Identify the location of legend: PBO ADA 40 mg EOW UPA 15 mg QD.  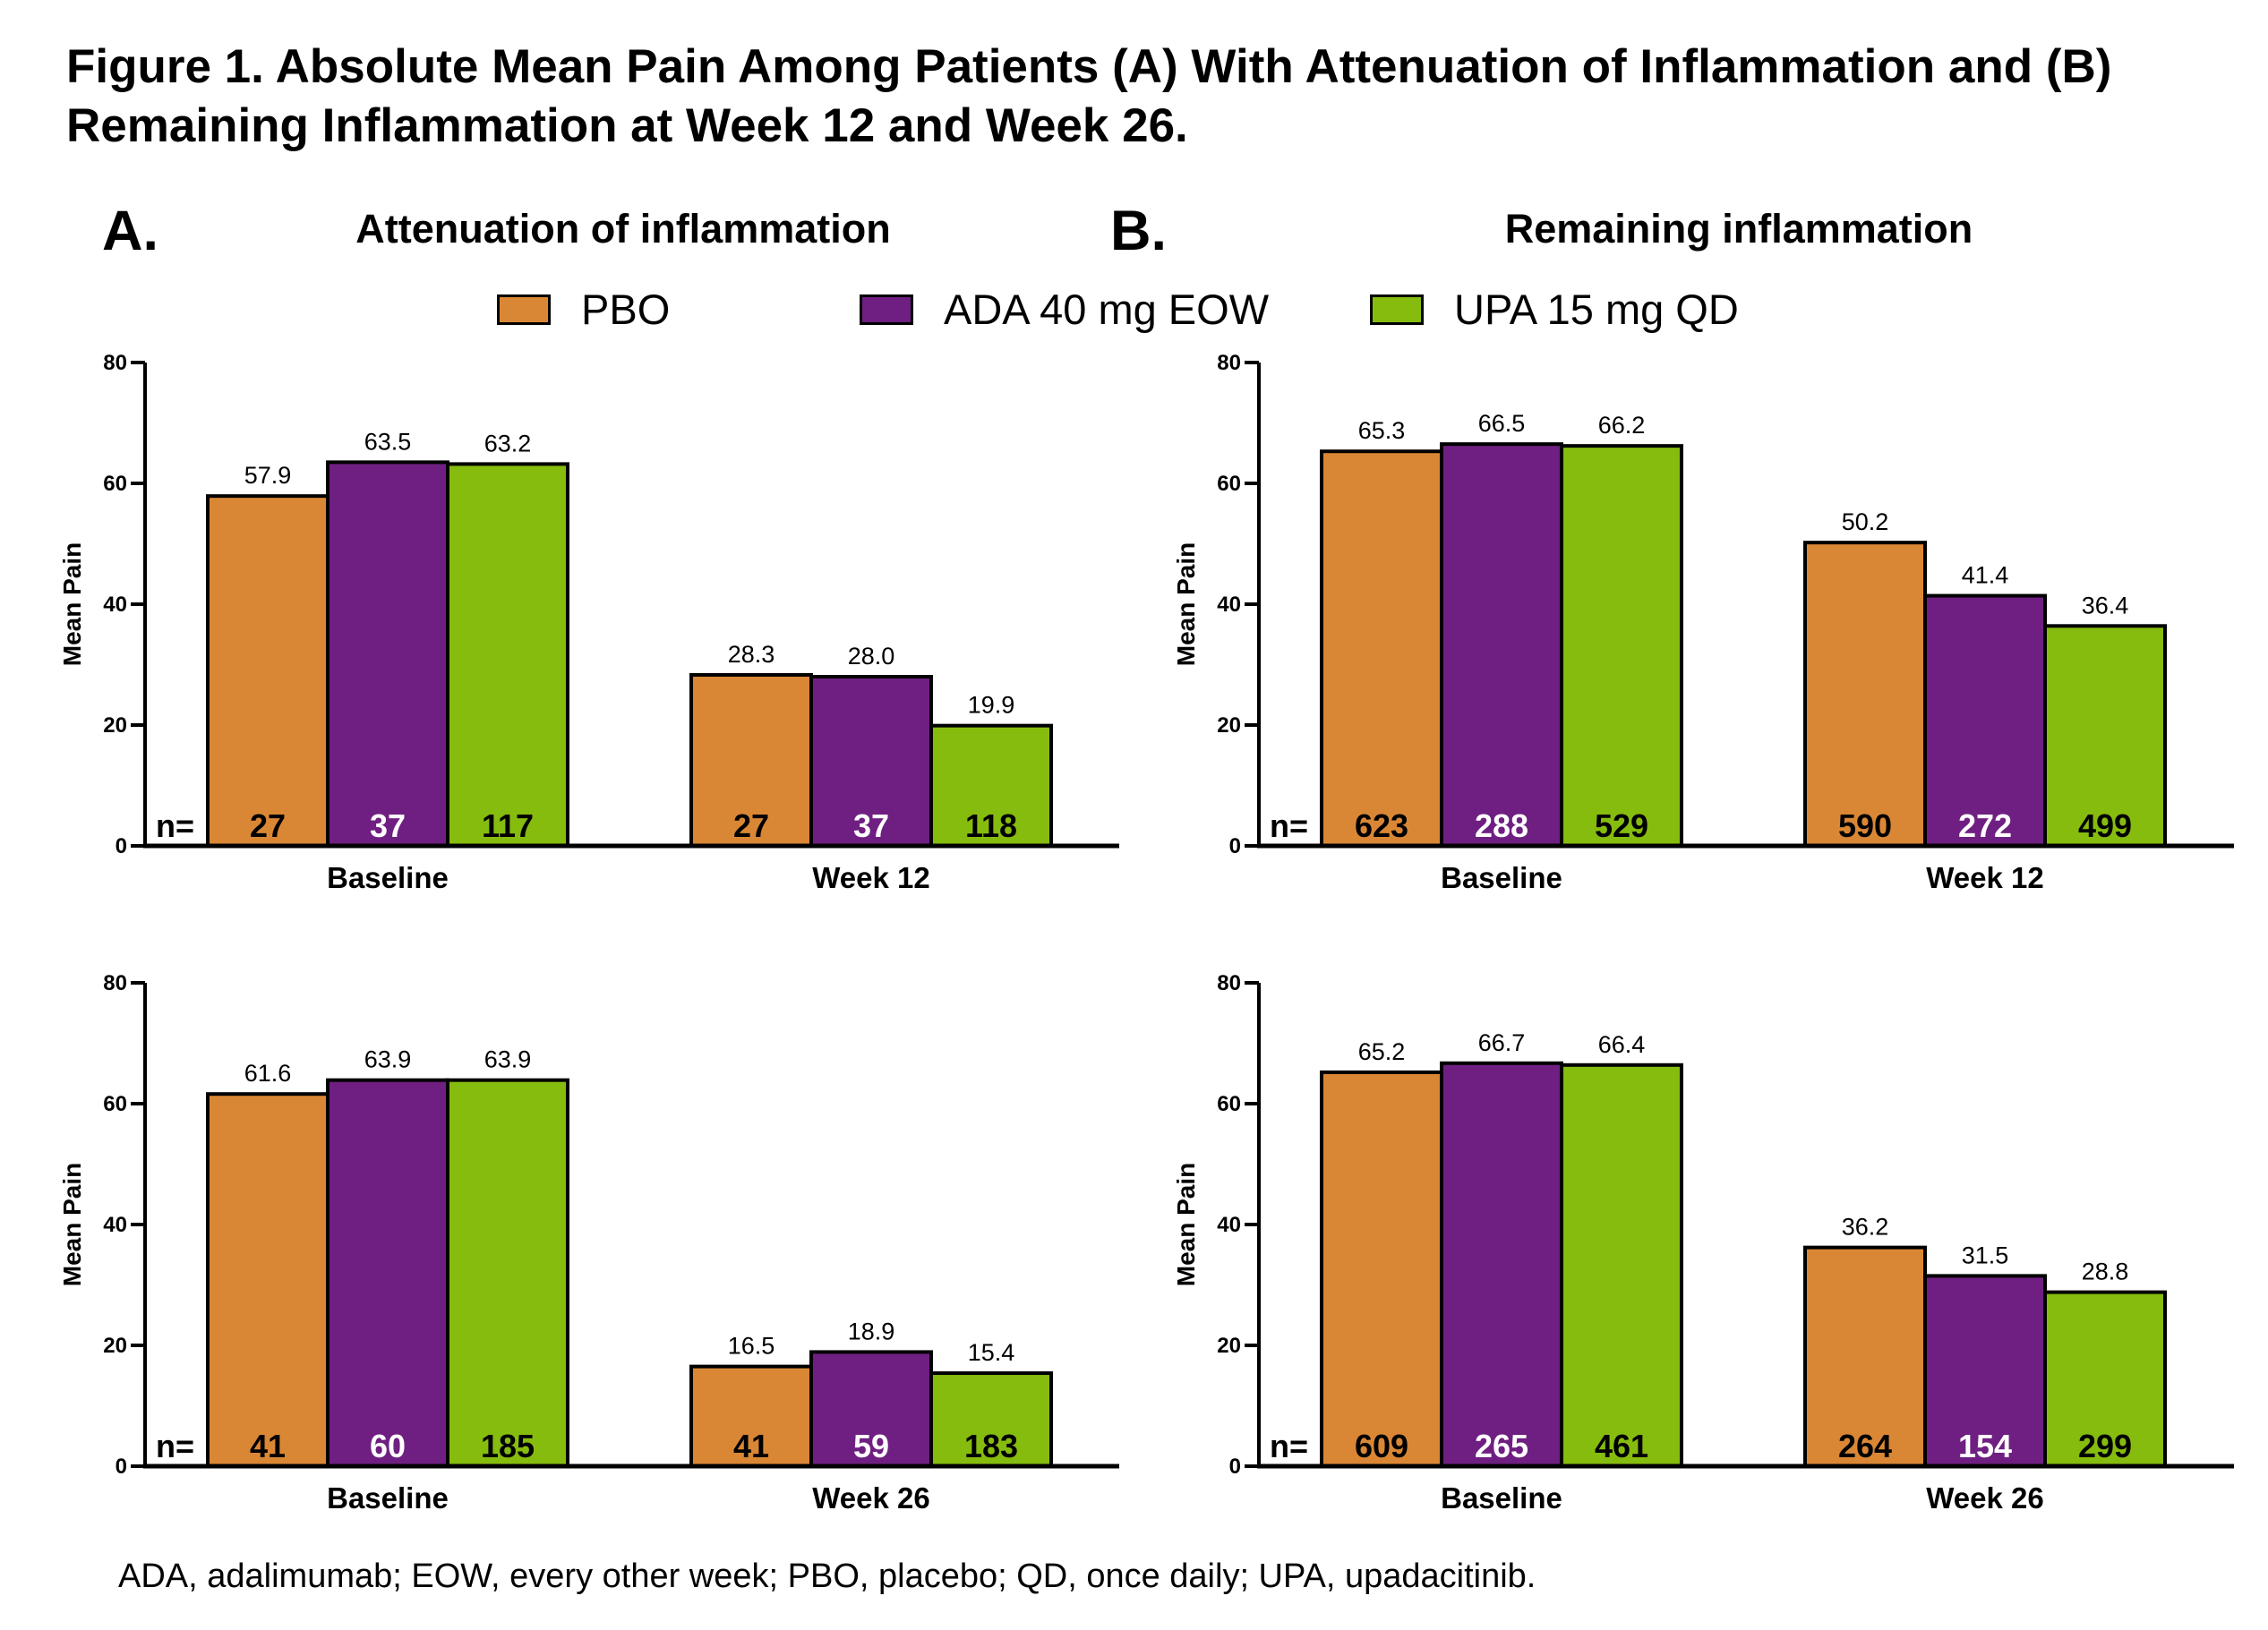
(1134, 311).